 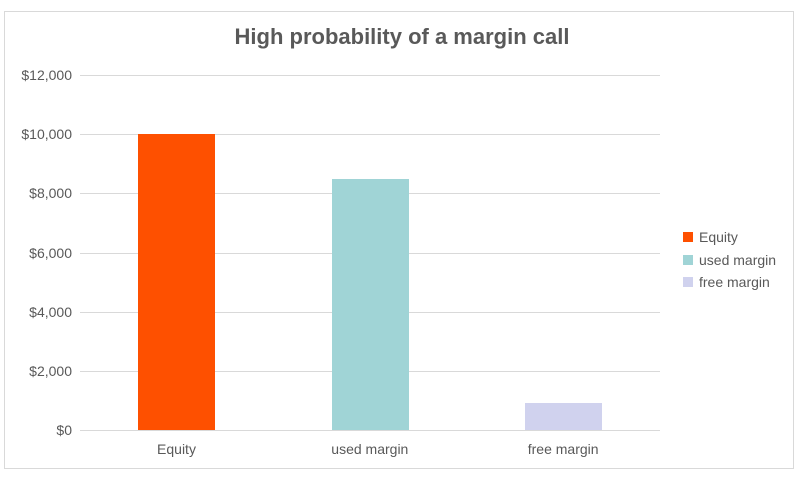 I want to click on y-tick-label: $2,000, so click(x=50, y=370).